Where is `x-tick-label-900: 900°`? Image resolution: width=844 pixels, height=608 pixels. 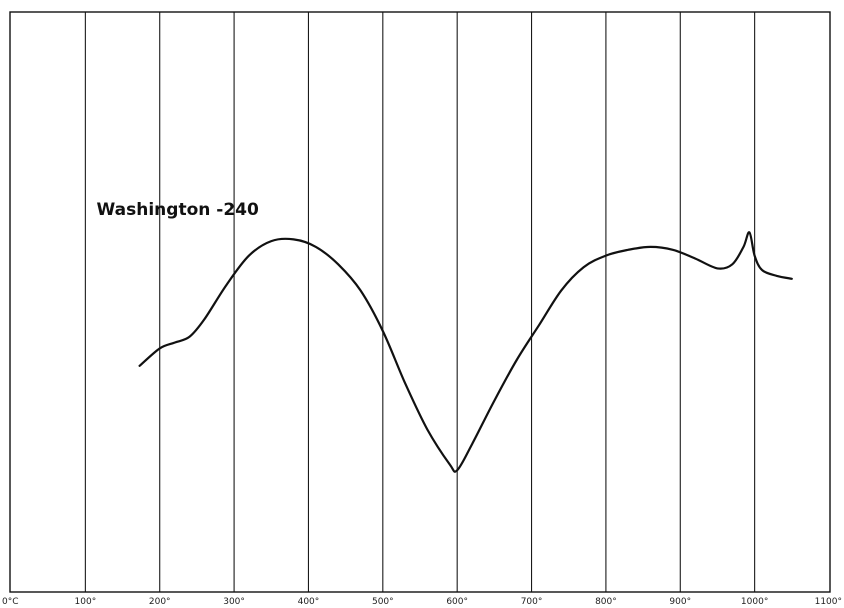
x-tick-label-900: 900° is located at coordinates (680, 602).